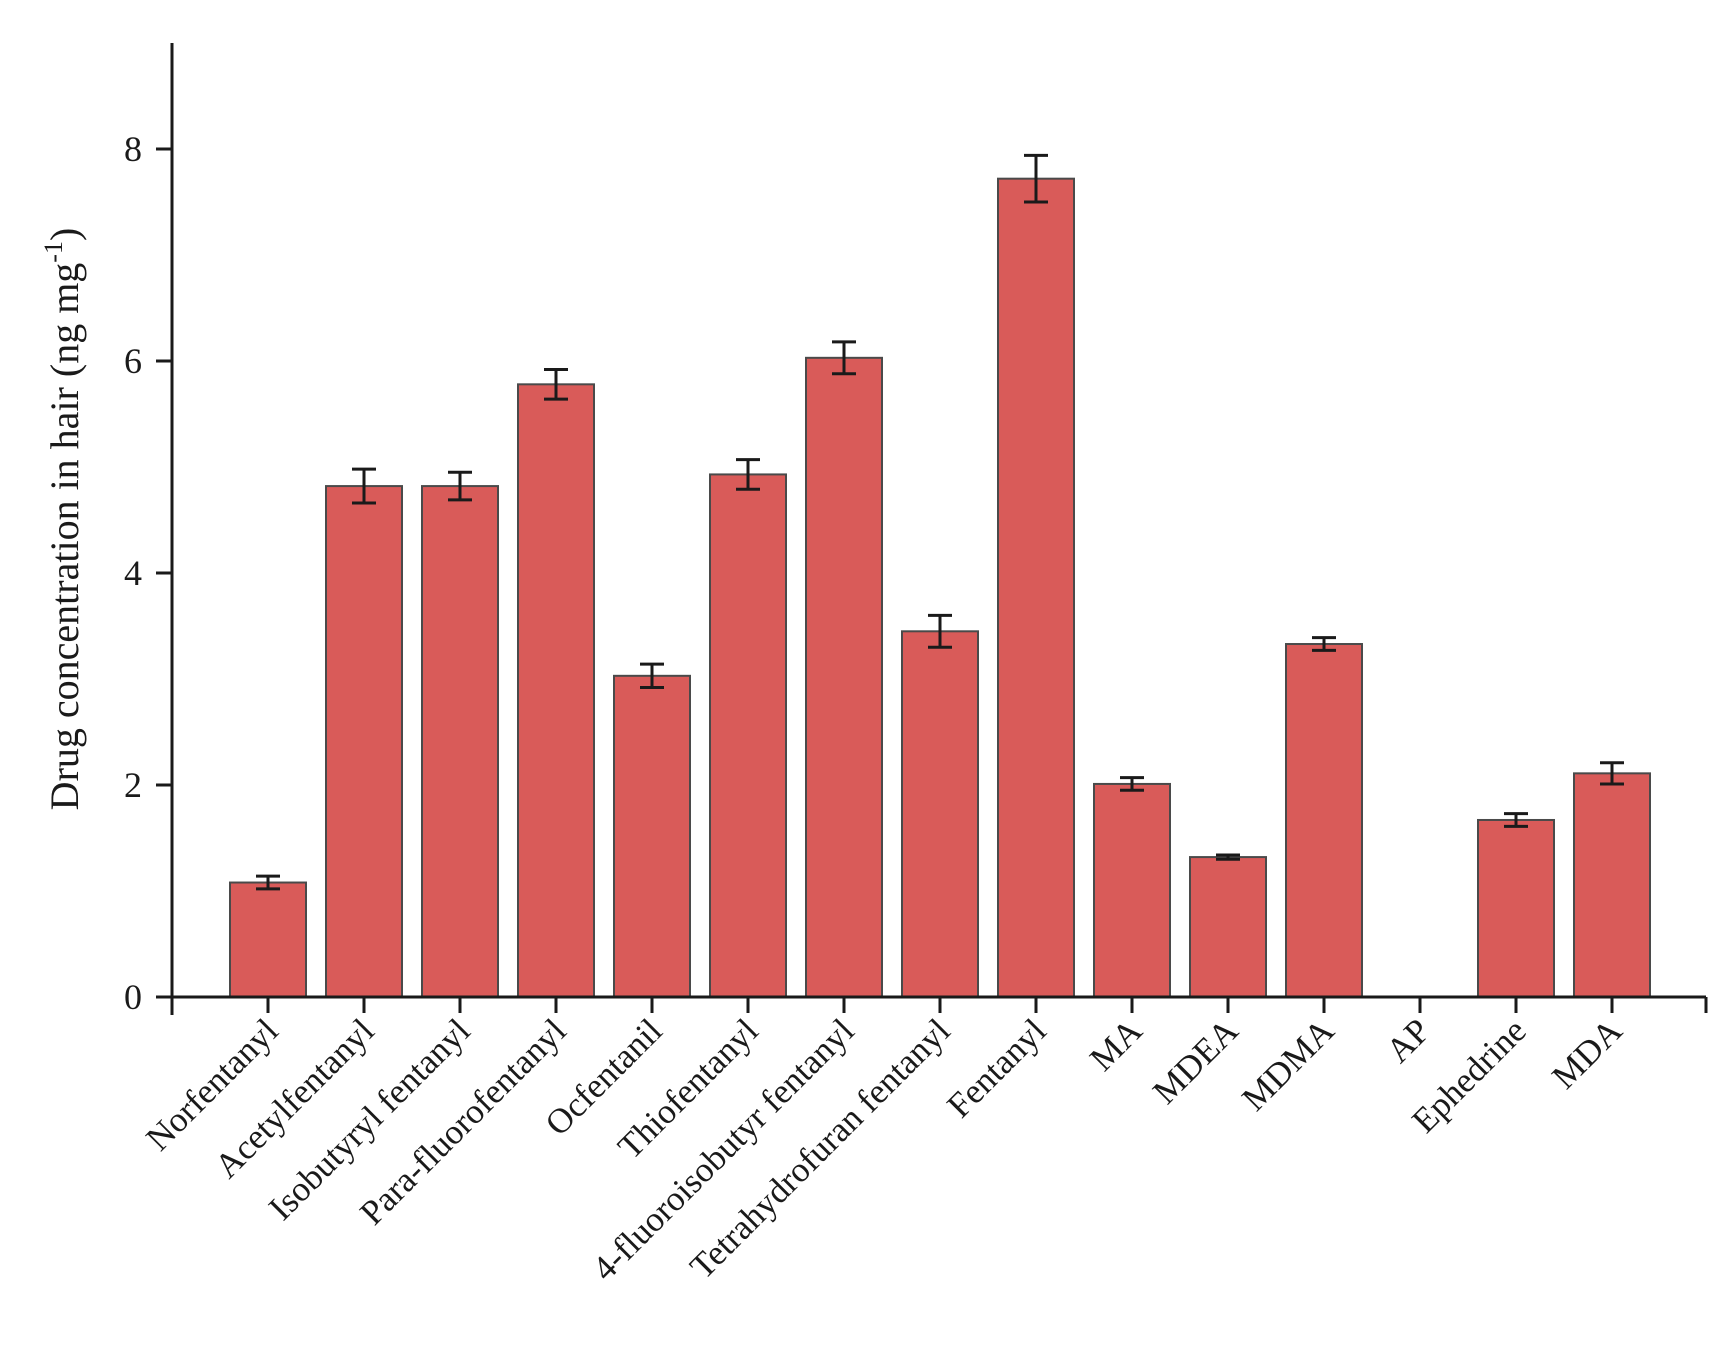 The image size is (1730, 1361). What do you see at coordinates (53, 252) in the screenshot?
I see `y-axis-title-superscript: -1` at bounding box center [53, 252].